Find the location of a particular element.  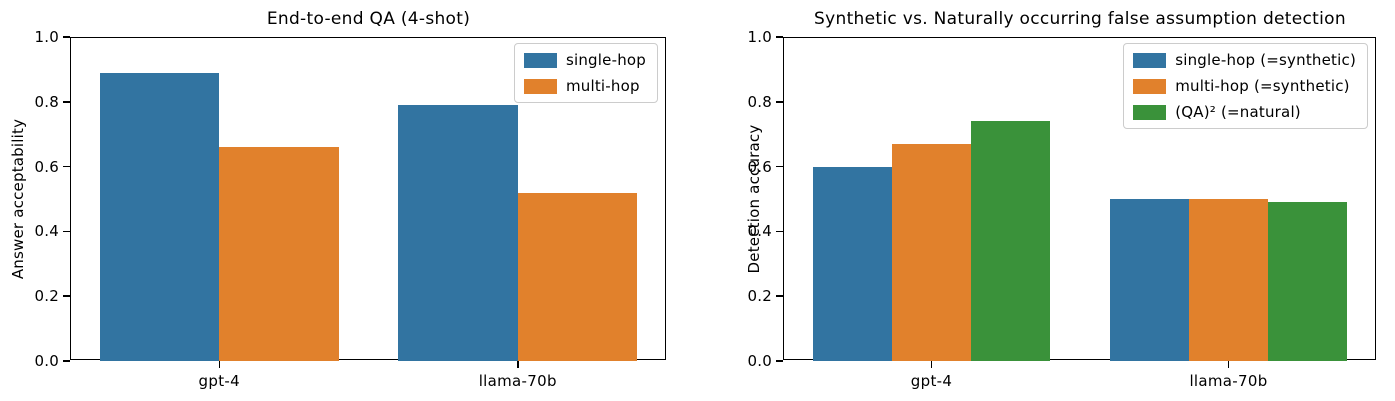

chart-title: End-to-end QA (4-shot) is located at coordinates (368, 19).